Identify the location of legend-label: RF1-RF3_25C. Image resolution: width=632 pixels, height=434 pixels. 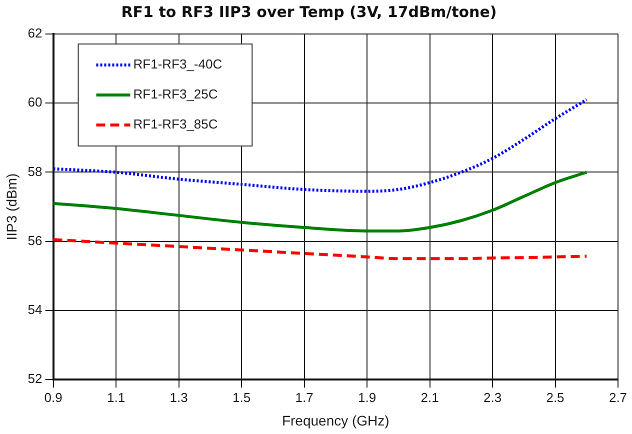
(175, 94).